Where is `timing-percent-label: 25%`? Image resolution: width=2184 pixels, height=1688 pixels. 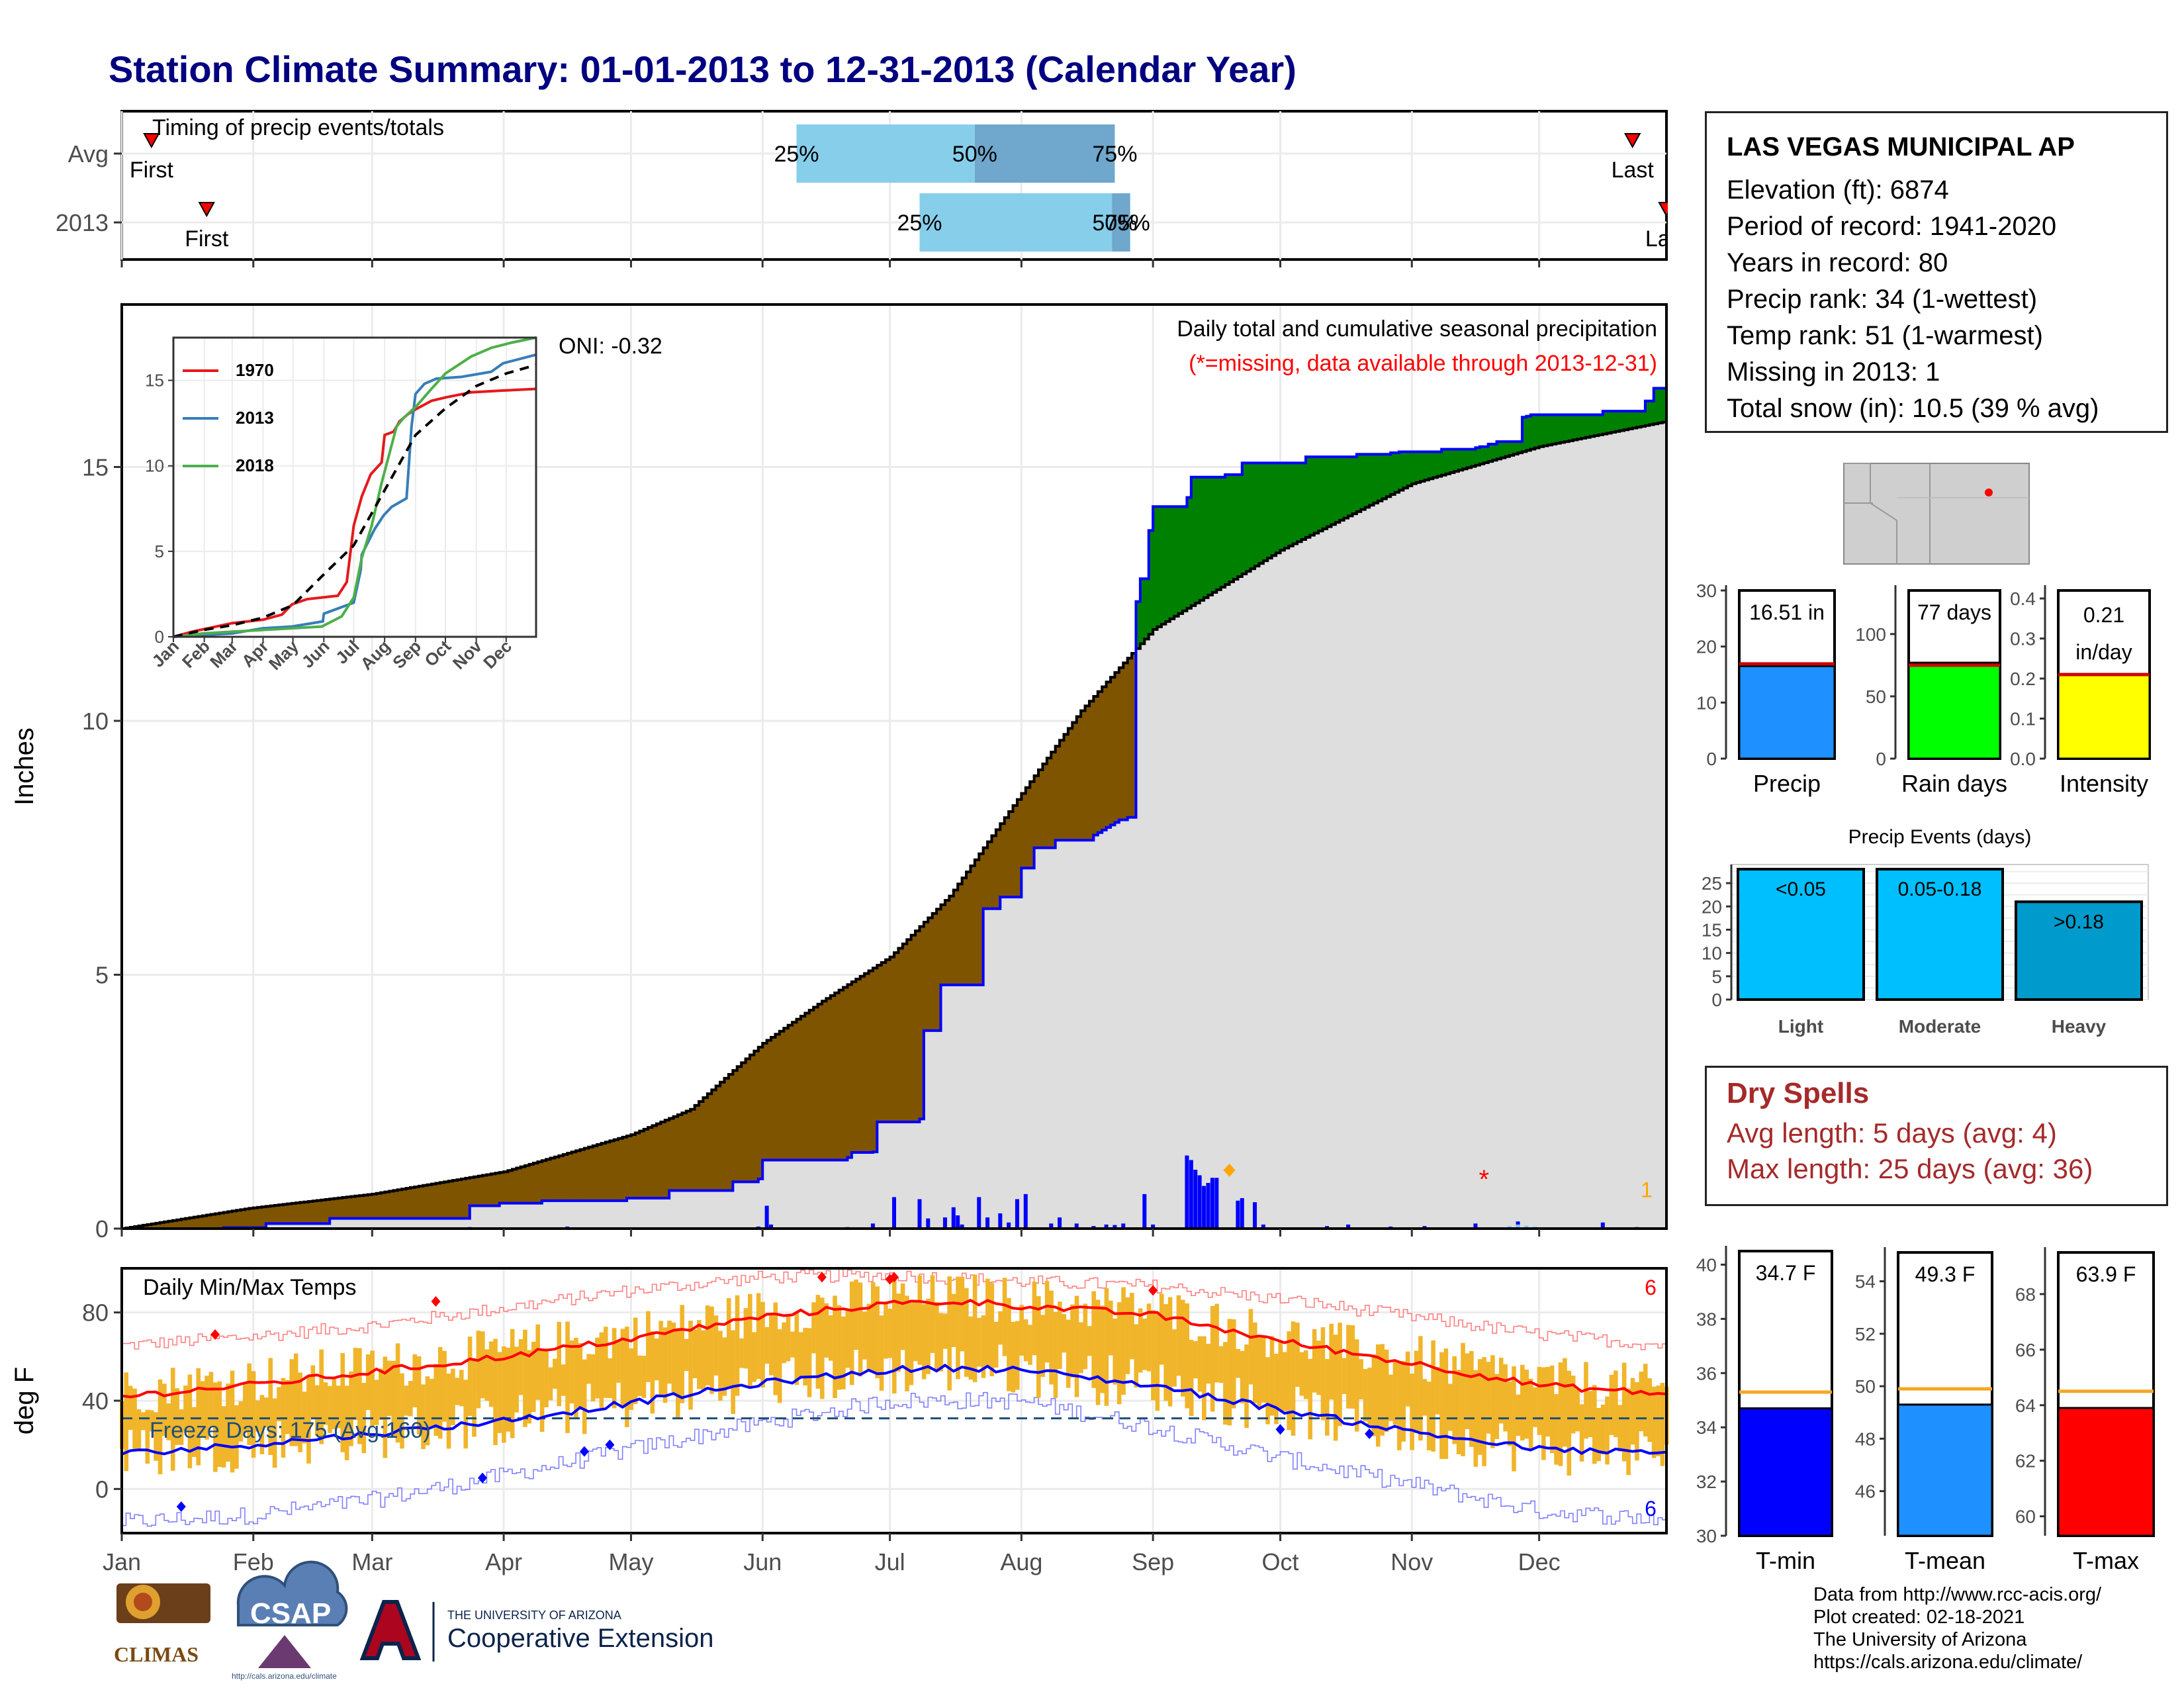 timing-percent-label: 25% is located at coordinates (920, 223).